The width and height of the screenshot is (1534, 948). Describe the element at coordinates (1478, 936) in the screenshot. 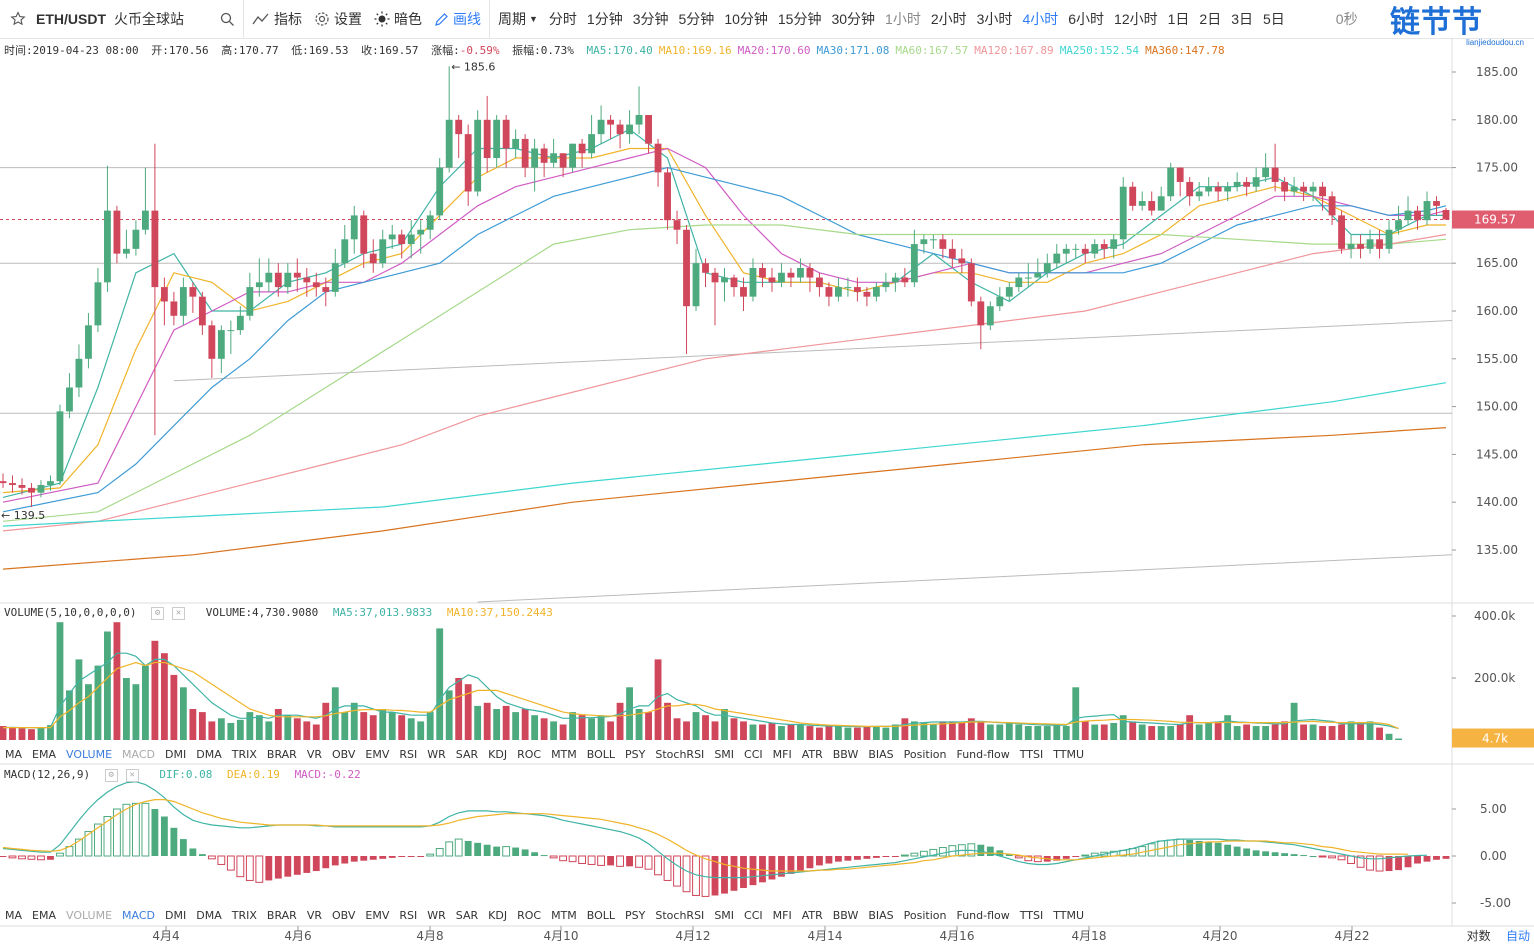

I see `log-scale-button: 对数` at that location.